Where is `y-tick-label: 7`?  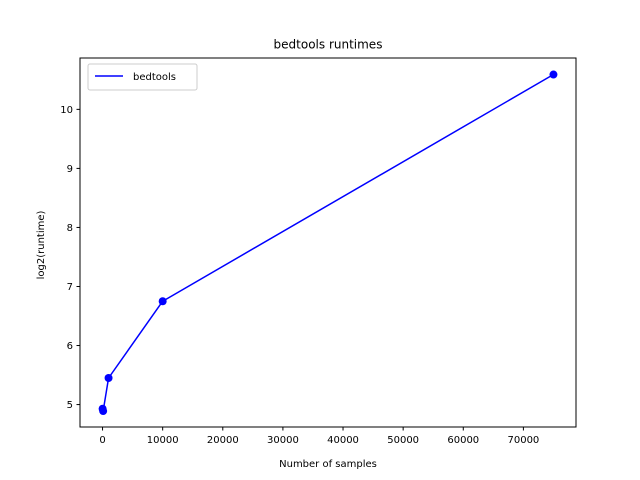
y-tick-label: 7 is located at coordinates (70, 287).